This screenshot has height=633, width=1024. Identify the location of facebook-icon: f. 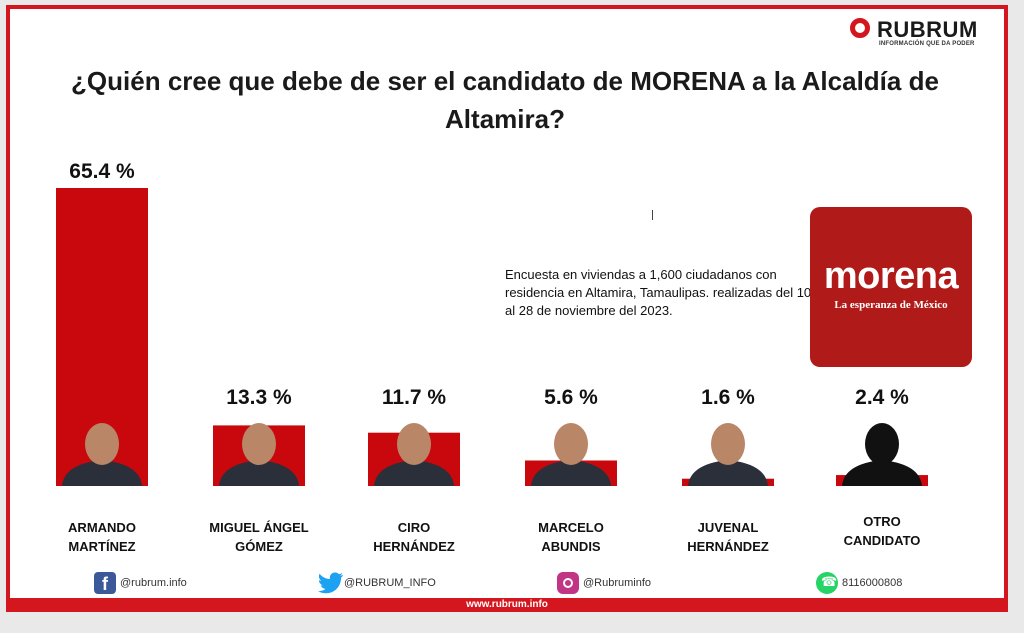
(105, 583).